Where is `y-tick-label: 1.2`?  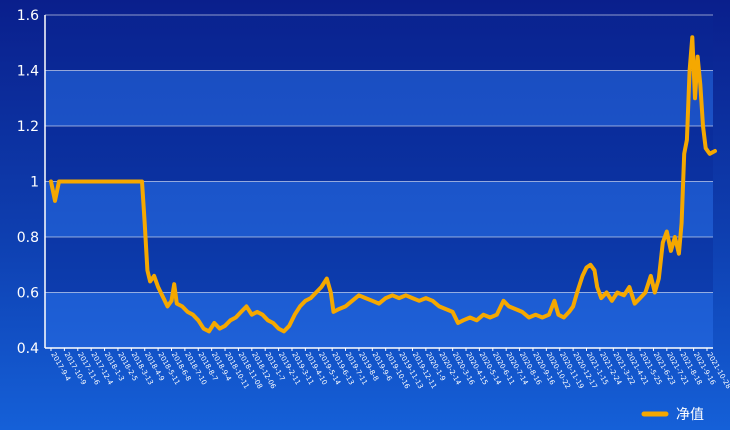
y-tick-label: 1.2 is located at coordinates (28, 127).